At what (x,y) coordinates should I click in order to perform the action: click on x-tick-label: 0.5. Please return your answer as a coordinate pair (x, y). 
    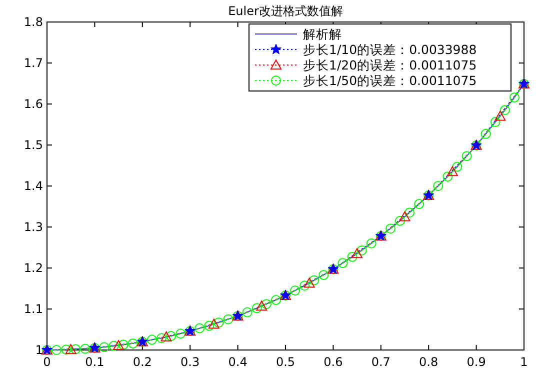
    Looking at the image, I should click on (286, 362).